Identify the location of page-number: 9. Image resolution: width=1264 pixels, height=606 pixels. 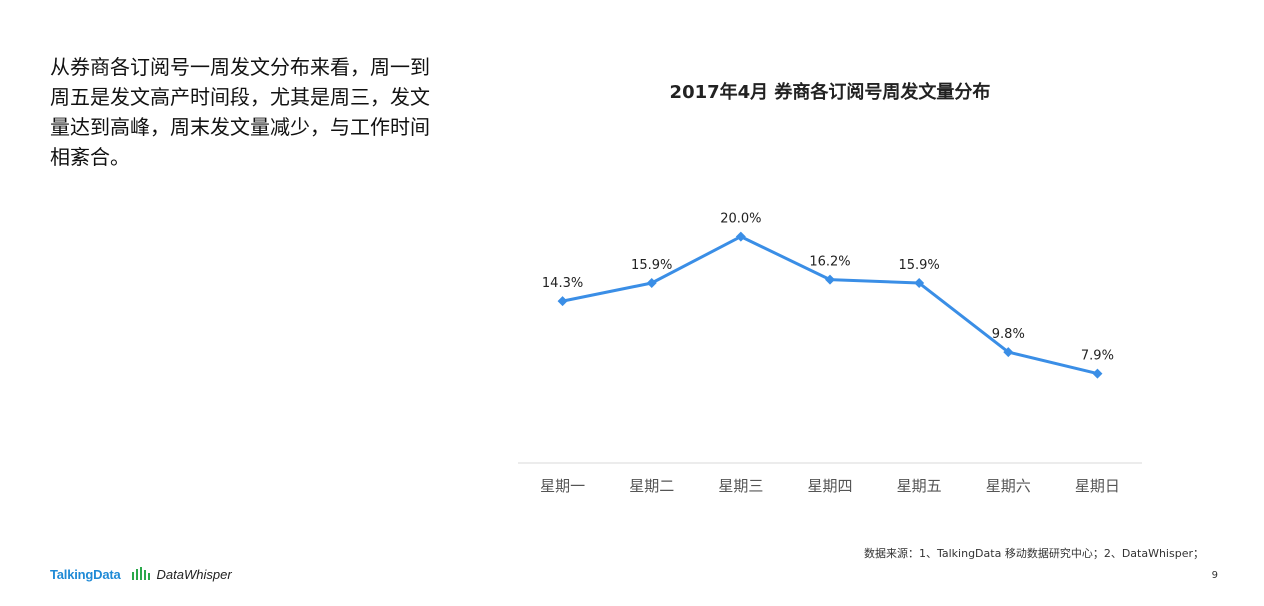
(1214, 575).